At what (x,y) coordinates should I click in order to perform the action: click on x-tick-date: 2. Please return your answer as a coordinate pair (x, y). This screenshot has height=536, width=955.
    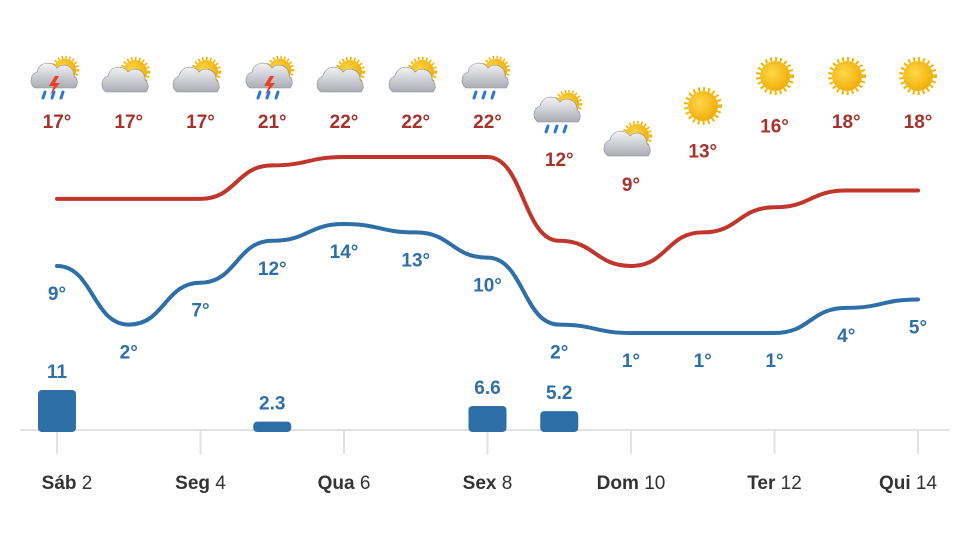
    Looking at the image, I should click on (87, 483).